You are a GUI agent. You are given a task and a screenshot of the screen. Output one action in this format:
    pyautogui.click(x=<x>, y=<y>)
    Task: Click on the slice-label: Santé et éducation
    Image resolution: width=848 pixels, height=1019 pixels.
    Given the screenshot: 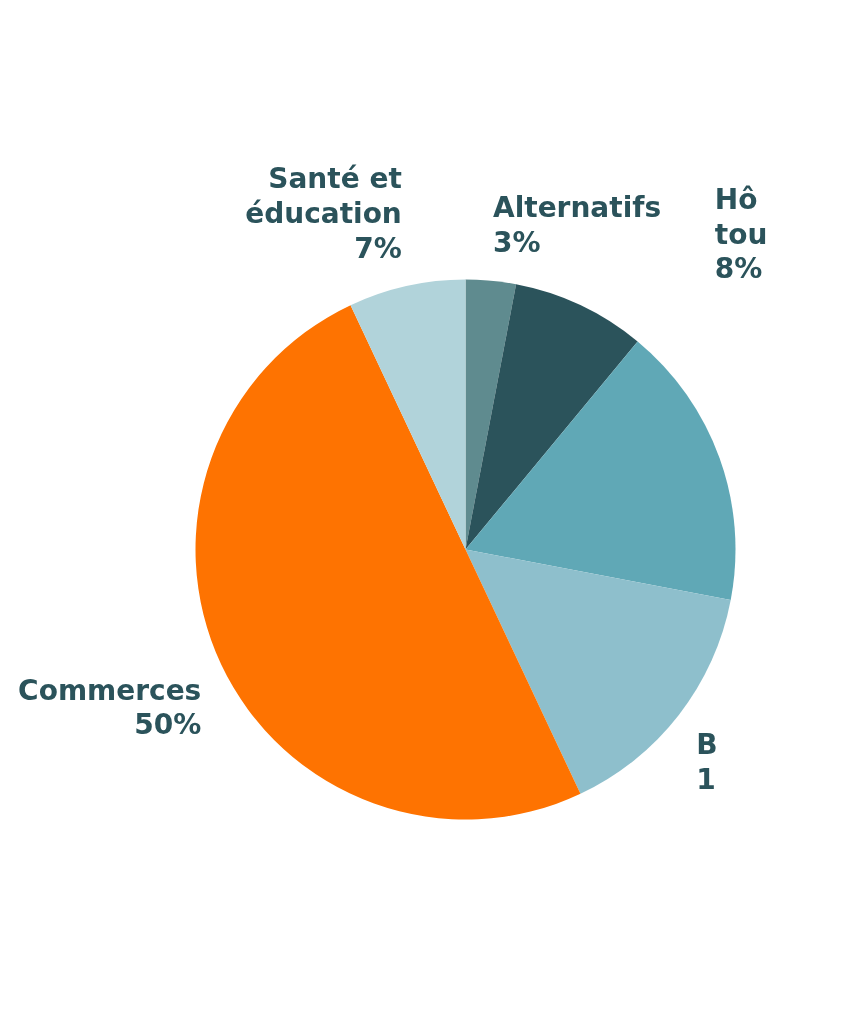 What is the action you would take?
    pyautogui.click(x=323, y=196)
    